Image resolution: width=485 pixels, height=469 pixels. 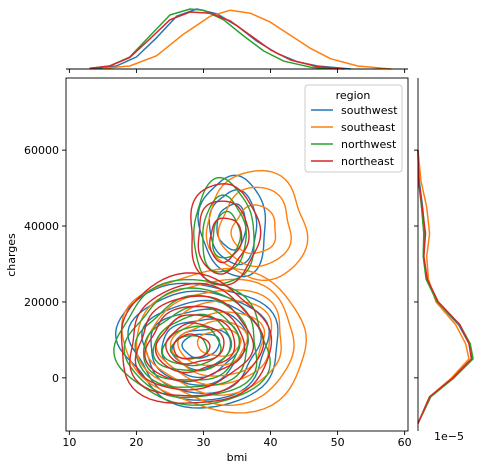 I want to click on y-tick-label: 0, so click(x=55, y=378).